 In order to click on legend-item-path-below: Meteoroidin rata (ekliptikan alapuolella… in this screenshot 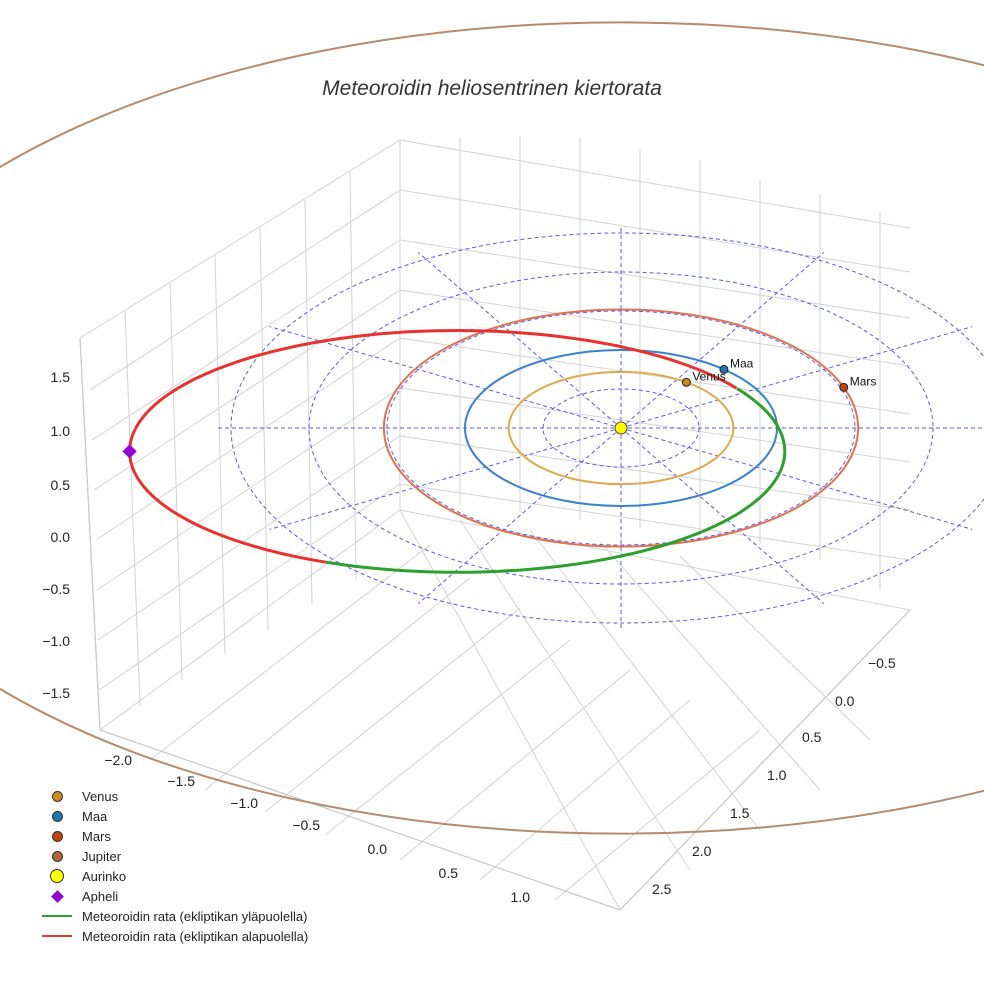, I will do `click(174, 936)`.